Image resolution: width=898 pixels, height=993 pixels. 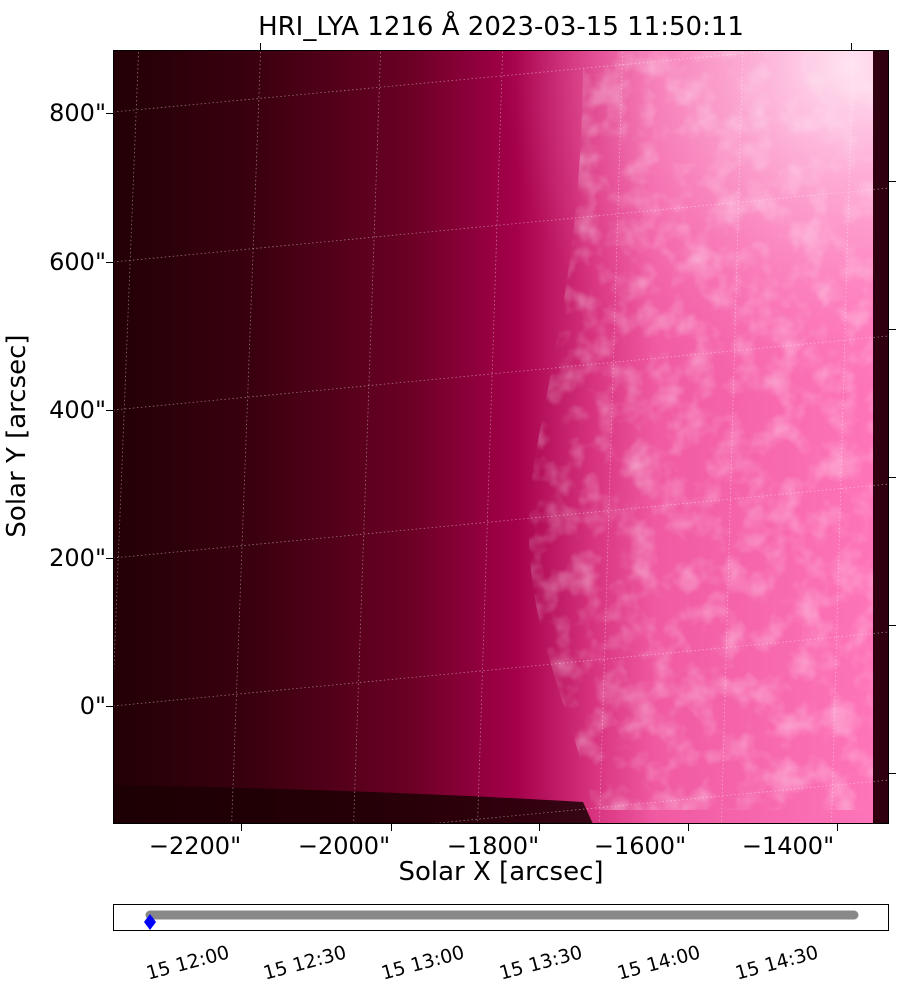 I want to click on time-tick-label: 15 14:30, so click(x=776, y=963).